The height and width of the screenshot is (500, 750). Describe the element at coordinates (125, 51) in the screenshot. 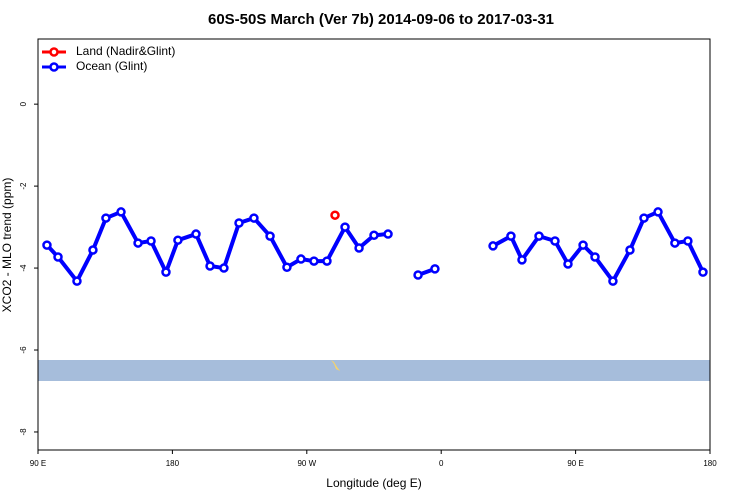

I see `legend-label: Land (Nadir&Glint)` at that location.